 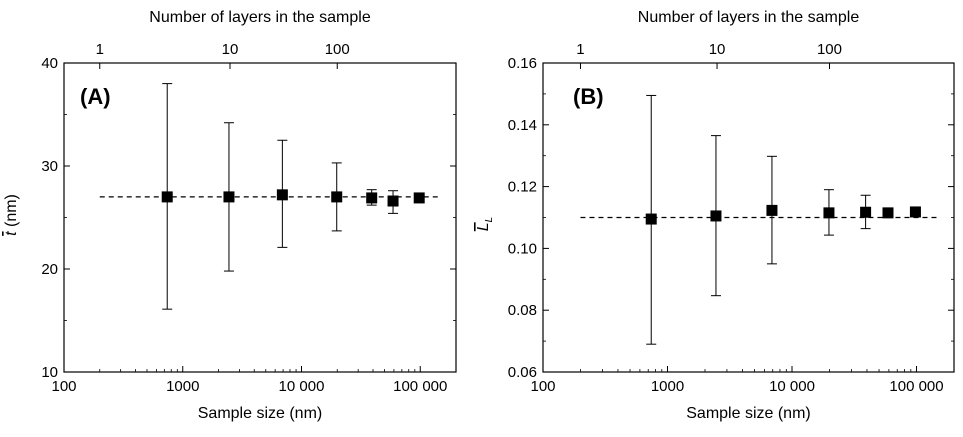 What do you see at coordinates (748, 413) in the screenshot?
I see `panel-b-x-axis-title: Sample size (nm)` at bounding box center [748, 413].